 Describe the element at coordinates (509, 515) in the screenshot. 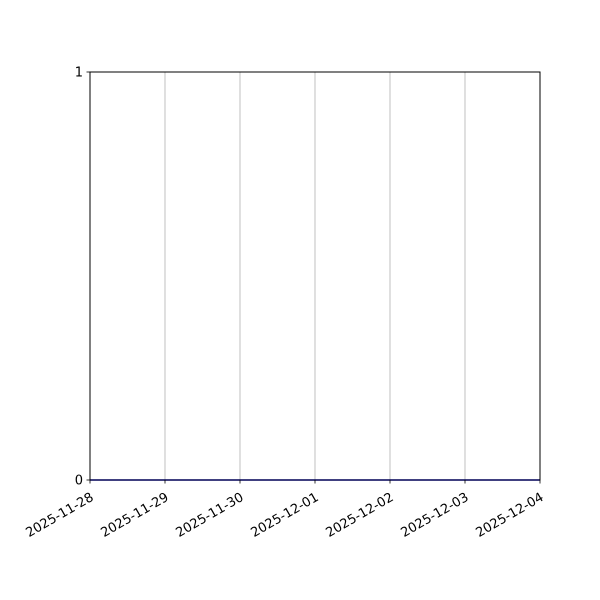

I see `x-tick-label: 2025-12-04` at that location.